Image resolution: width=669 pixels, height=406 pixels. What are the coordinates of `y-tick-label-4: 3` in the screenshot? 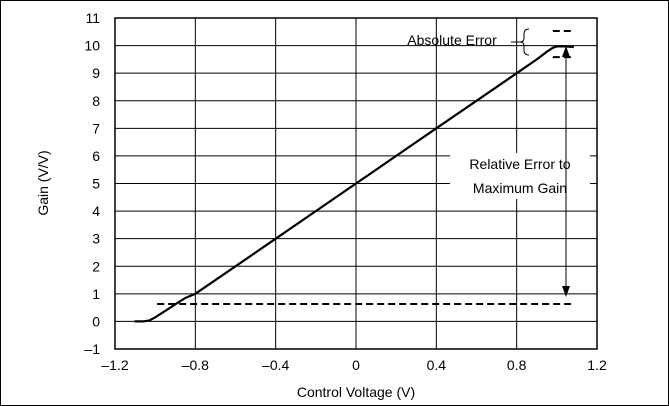 It's located at (96, 239).